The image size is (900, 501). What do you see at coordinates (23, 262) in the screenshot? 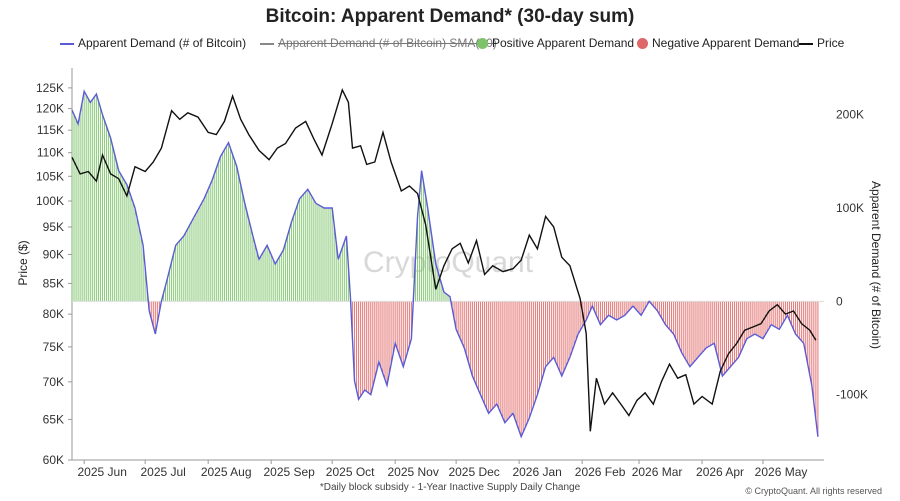
I see `left-axis-title: Price ($)` at bounding box center [23, 262].